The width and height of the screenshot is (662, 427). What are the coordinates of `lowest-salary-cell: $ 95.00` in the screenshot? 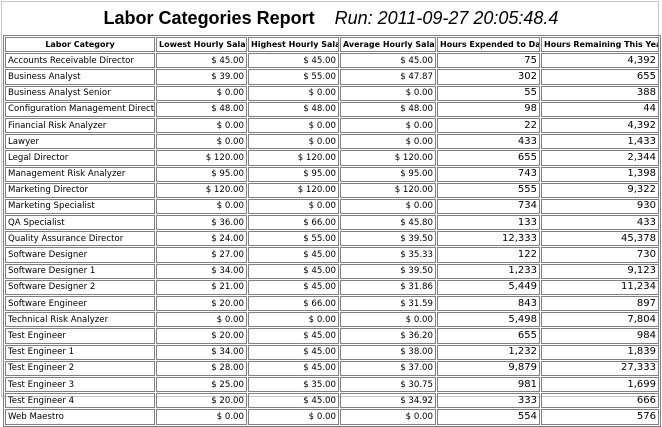 It's located at (201, 174).